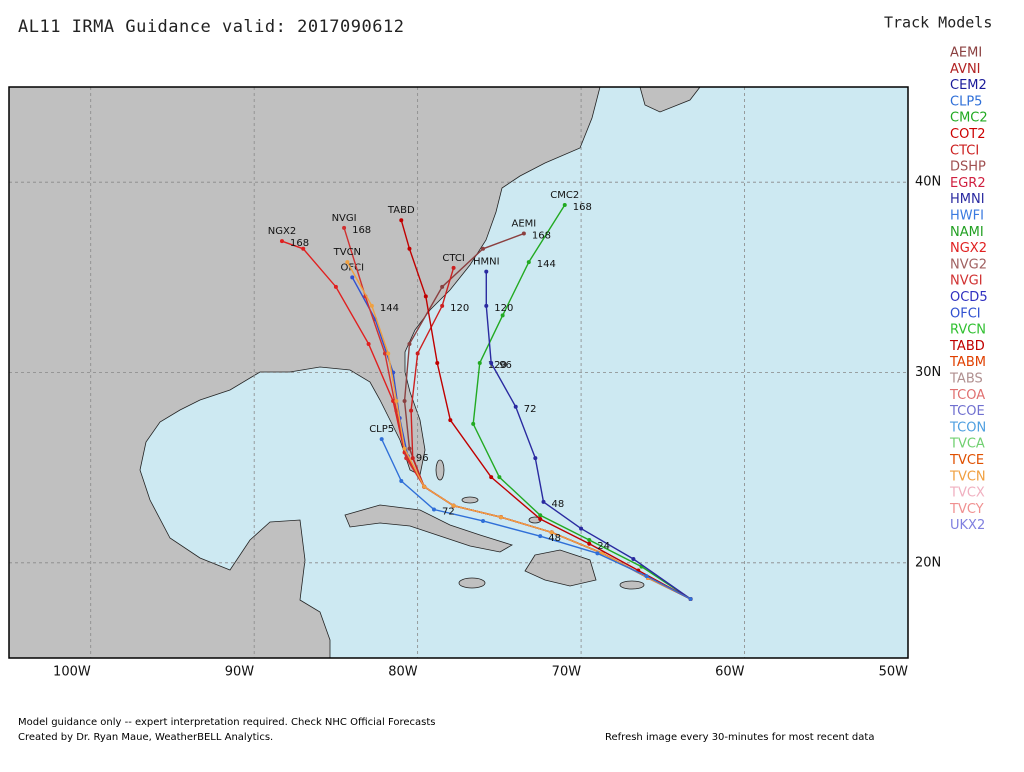 This screenshot has width=1024, height=772. What do you see at coordinates (967, 427) in the screenshot?
I see `legend-entry: TCON` at bounding box center [967, 427].